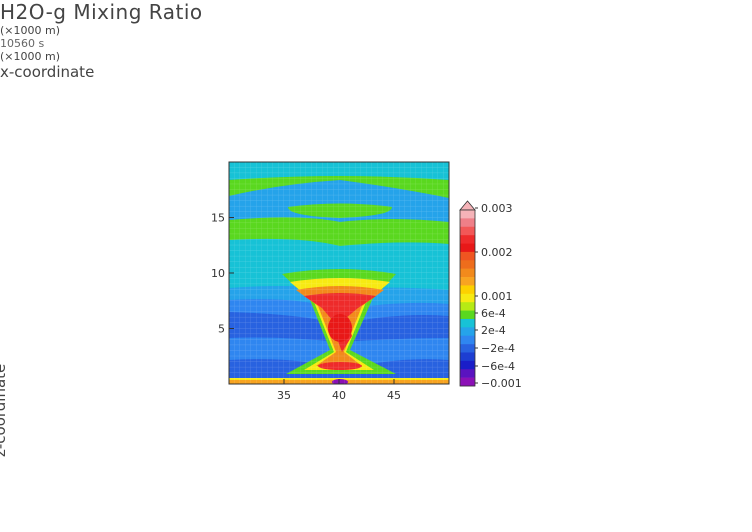  I want to click on x-axis-label: x-coordinate, so click(47, 72).